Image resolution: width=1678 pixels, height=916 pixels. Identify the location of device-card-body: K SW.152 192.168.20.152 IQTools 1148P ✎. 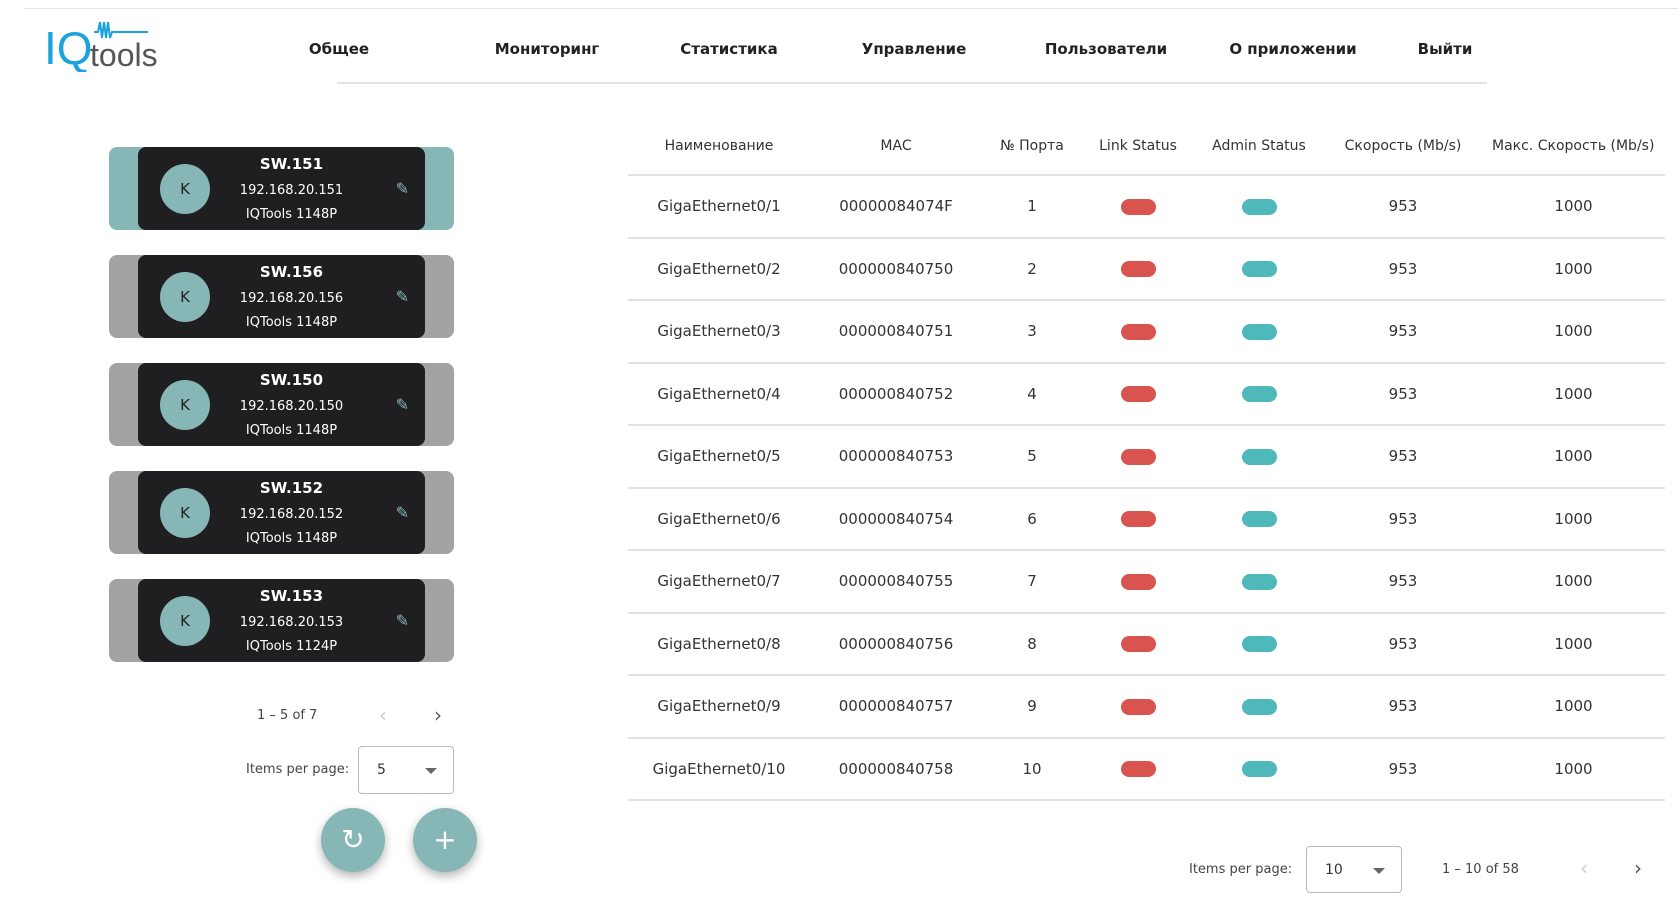
(281, 512).